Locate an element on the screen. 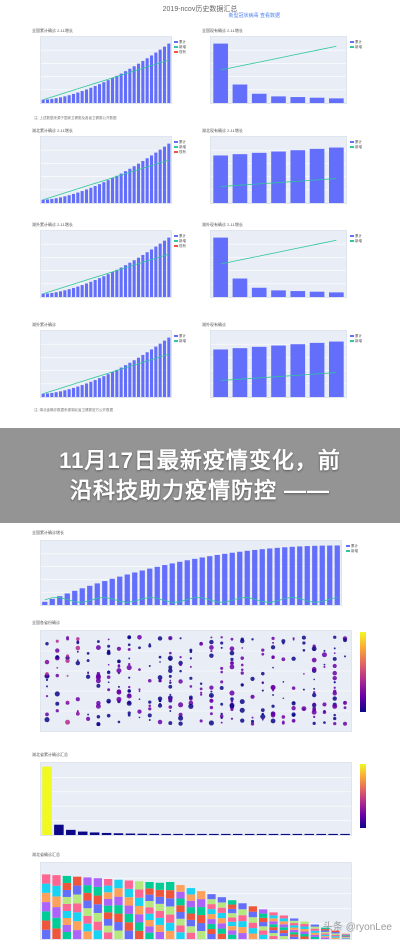 The image size is (400, 943). legend: 累计 新增 is located at coordinates (356, 45).